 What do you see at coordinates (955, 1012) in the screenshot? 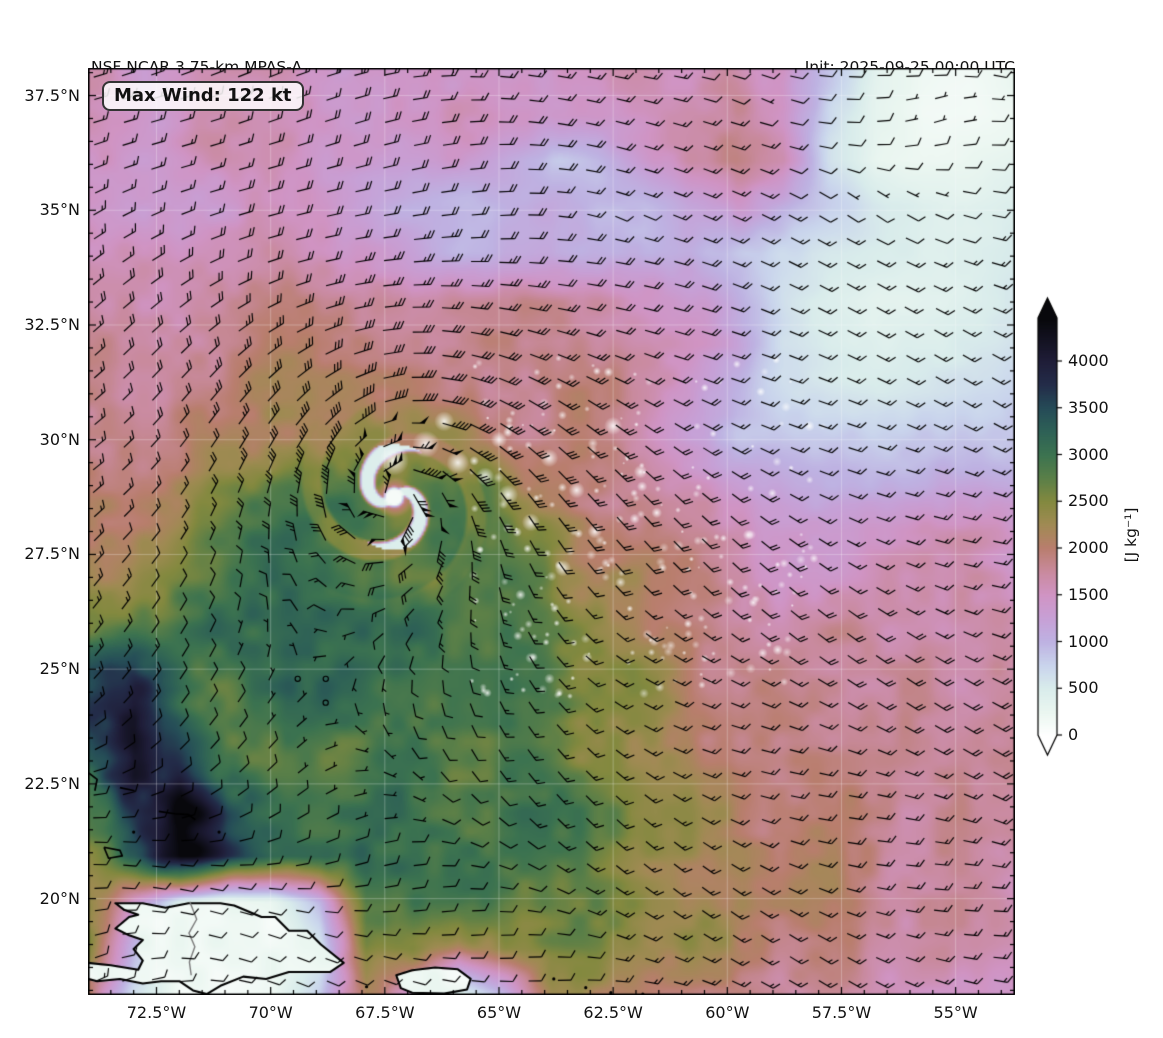
I see `x-tick-label: 55°W` at bounding box center [955, 1012].